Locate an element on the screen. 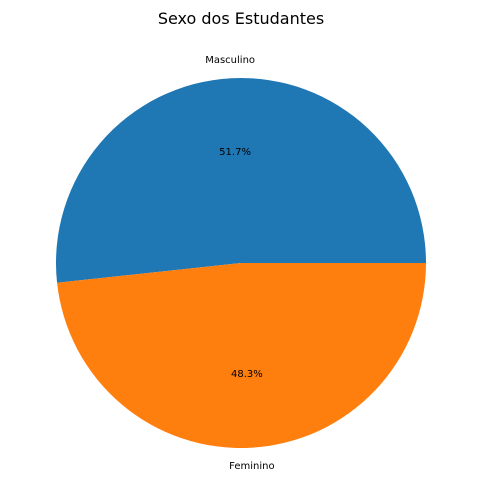  slice-percent-feminino: 48.3% is located at coordinates (247, 374).